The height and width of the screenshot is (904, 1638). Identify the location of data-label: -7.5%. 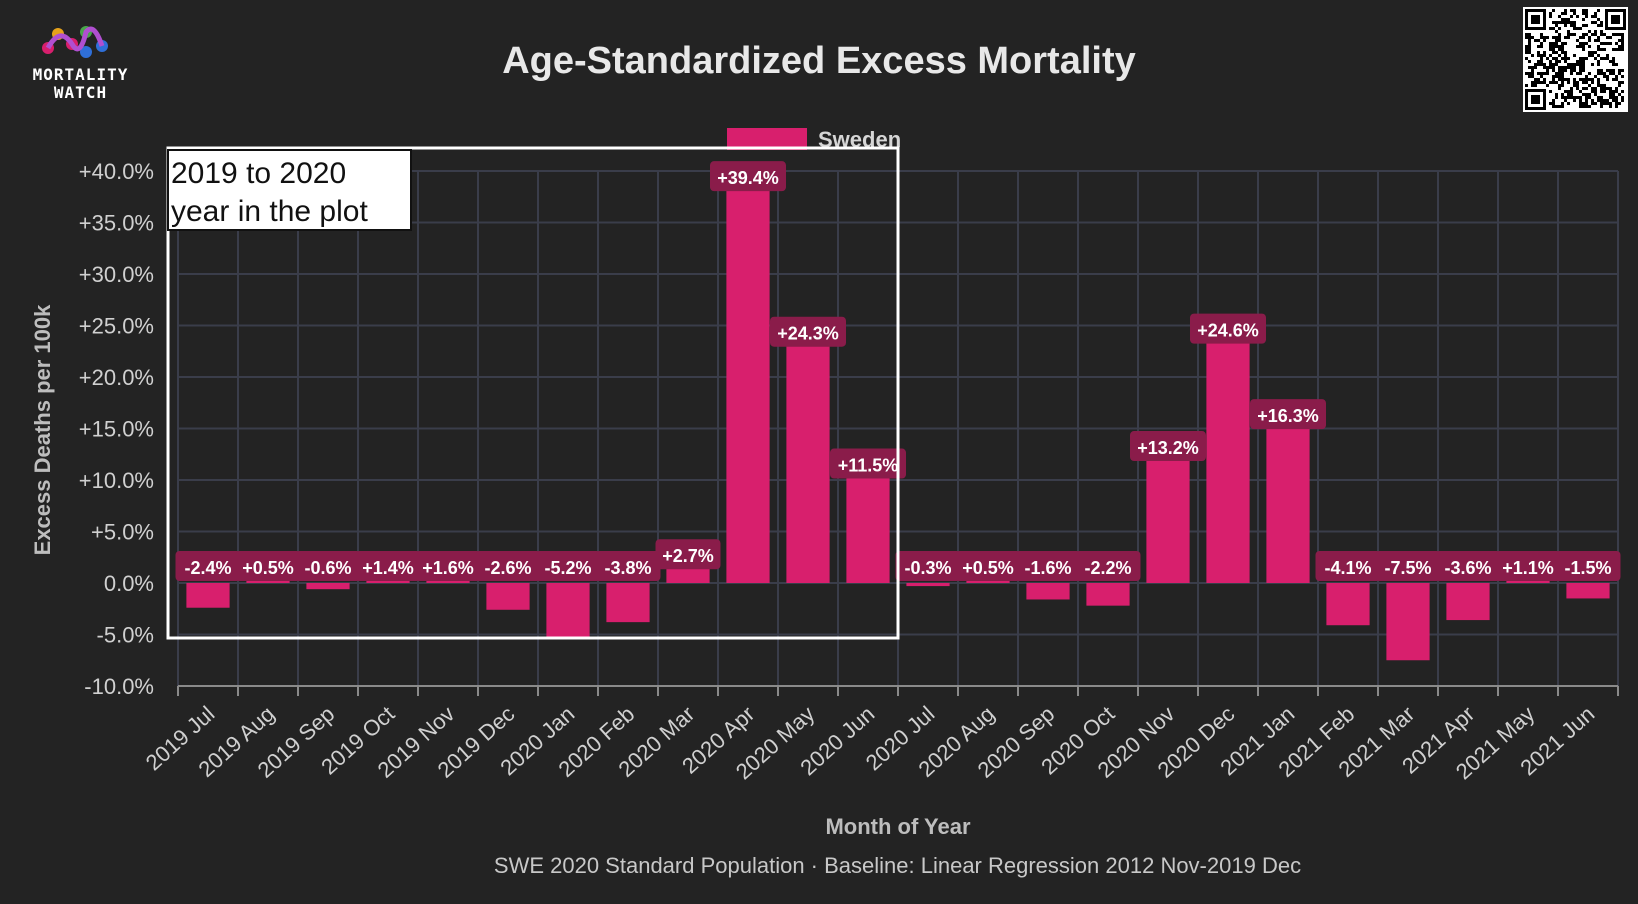
(1407, 568).